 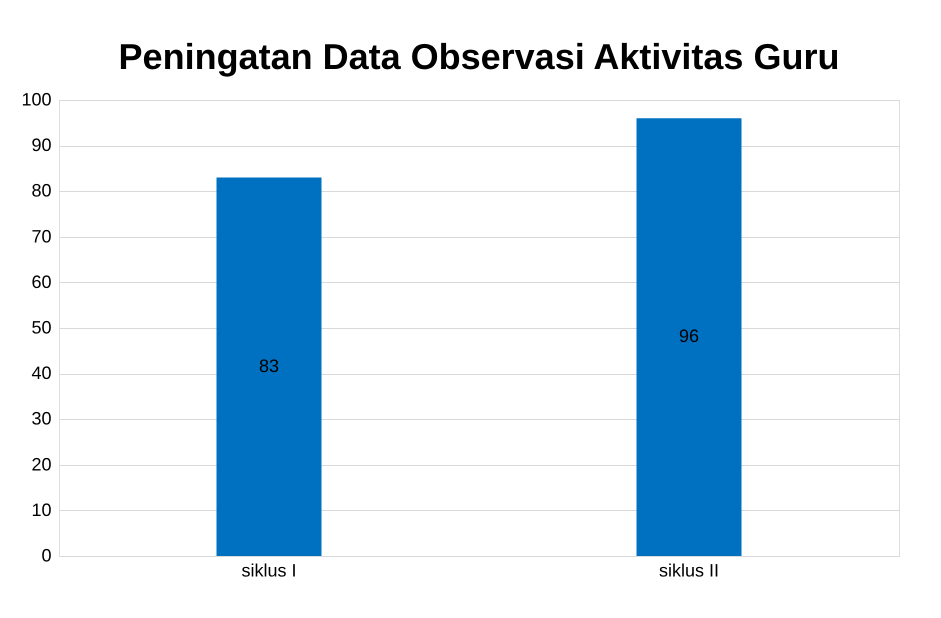 I want to click on y-tick-label: 90, so click(x=41, y=145).